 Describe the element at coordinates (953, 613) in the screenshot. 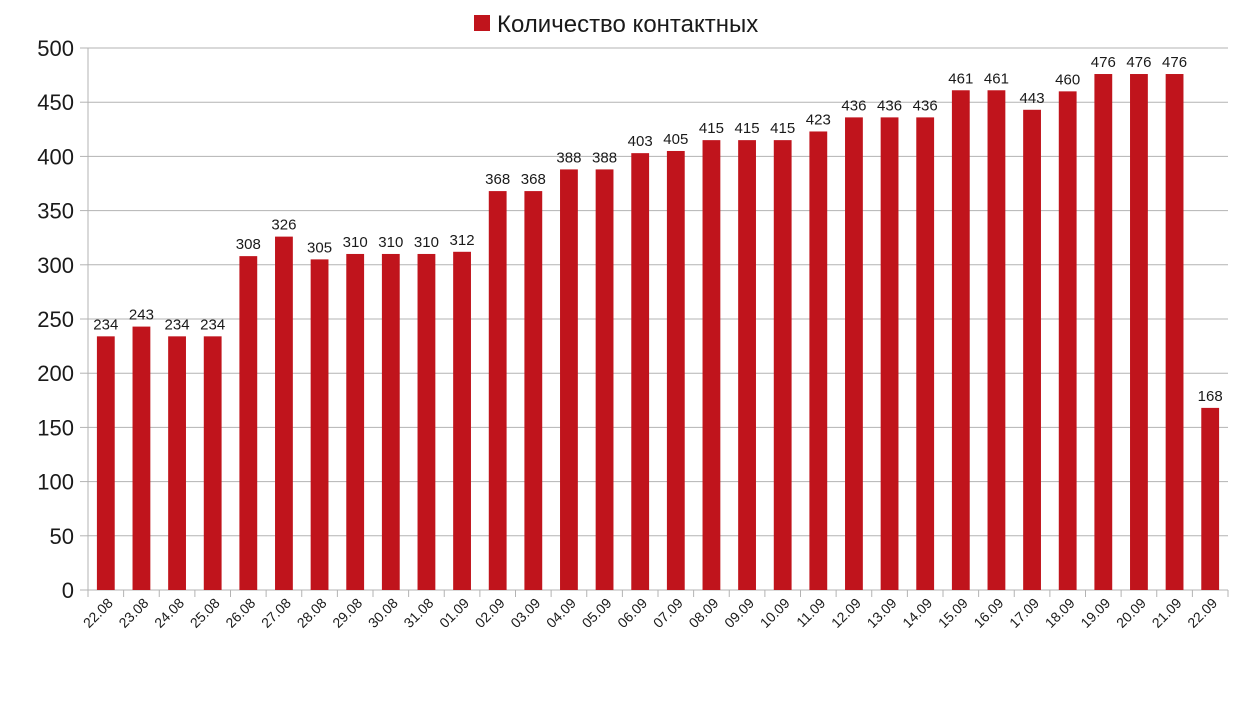

I see `x-tick-label: 15.09` at that location.